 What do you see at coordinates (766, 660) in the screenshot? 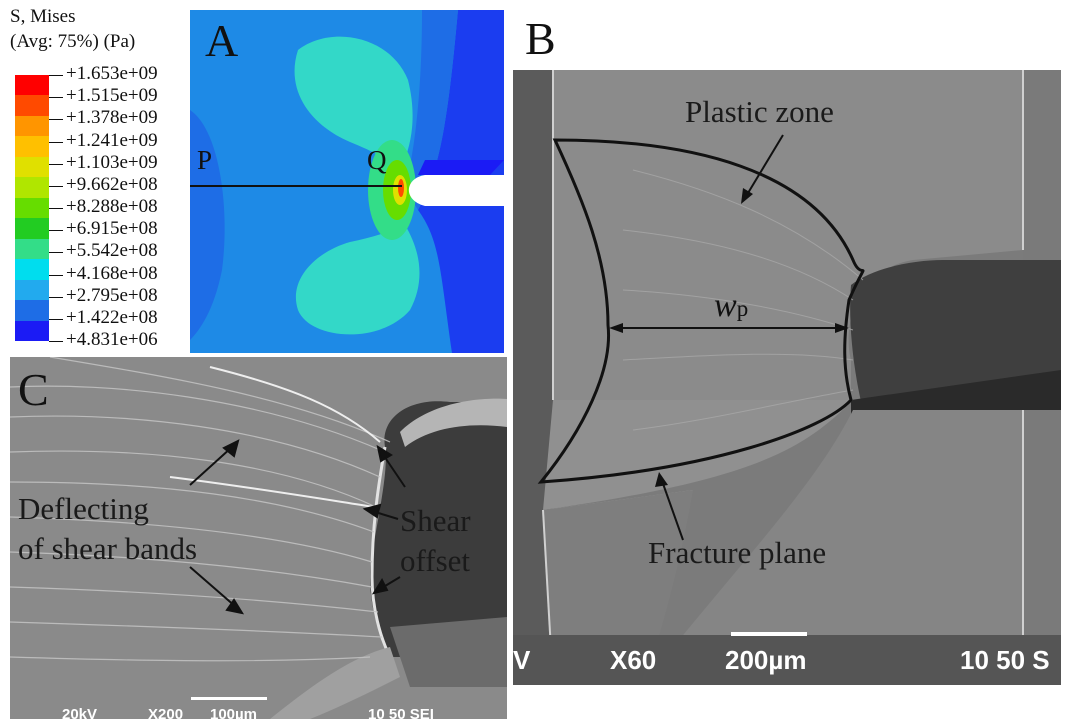
I see `panel-b-footer-scale: 200µm` at bounding box center [766, 660].